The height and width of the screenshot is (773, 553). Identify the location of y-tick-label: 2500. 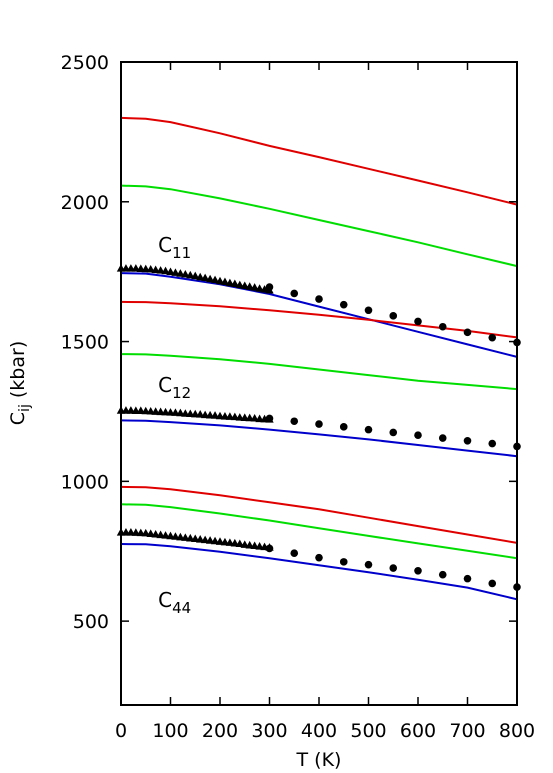
(85, 63).